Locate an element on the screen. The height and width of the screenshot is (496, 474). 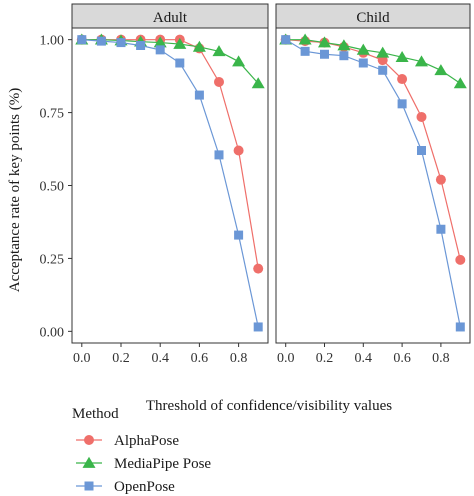
y-tick-label: 0.50 is located at coordinates (52, 187).